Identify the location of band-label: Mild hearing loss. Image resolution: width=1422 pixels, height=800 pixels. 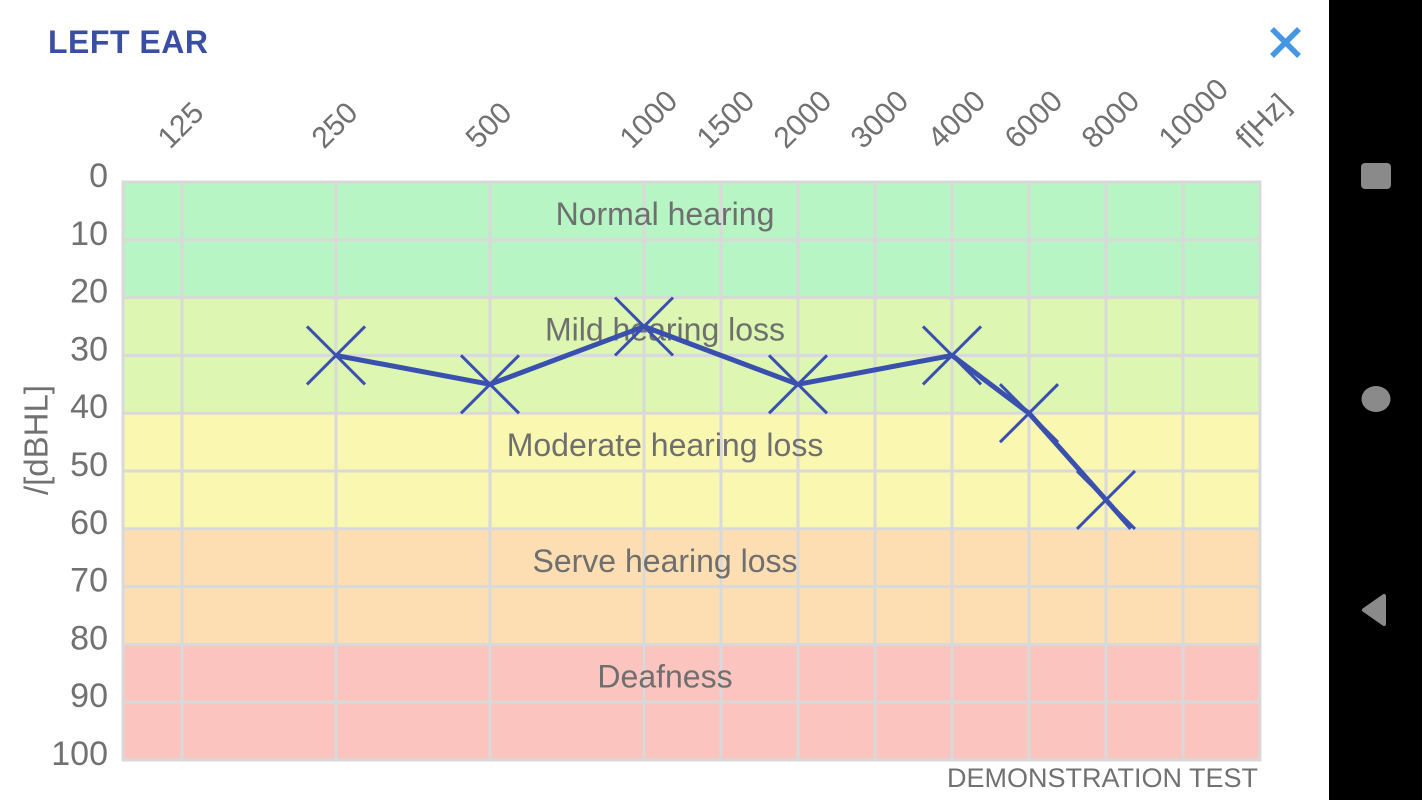
(665, 330).